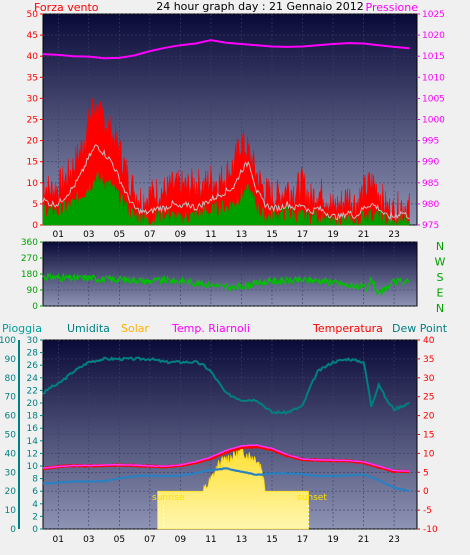  I want to click on humidity-series, so click(226, 386).